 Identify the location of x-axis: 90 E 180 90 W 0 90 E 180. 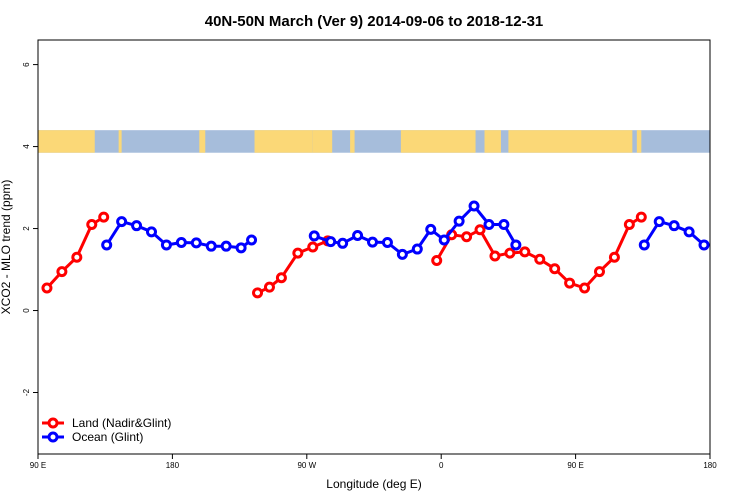
(373, 462).